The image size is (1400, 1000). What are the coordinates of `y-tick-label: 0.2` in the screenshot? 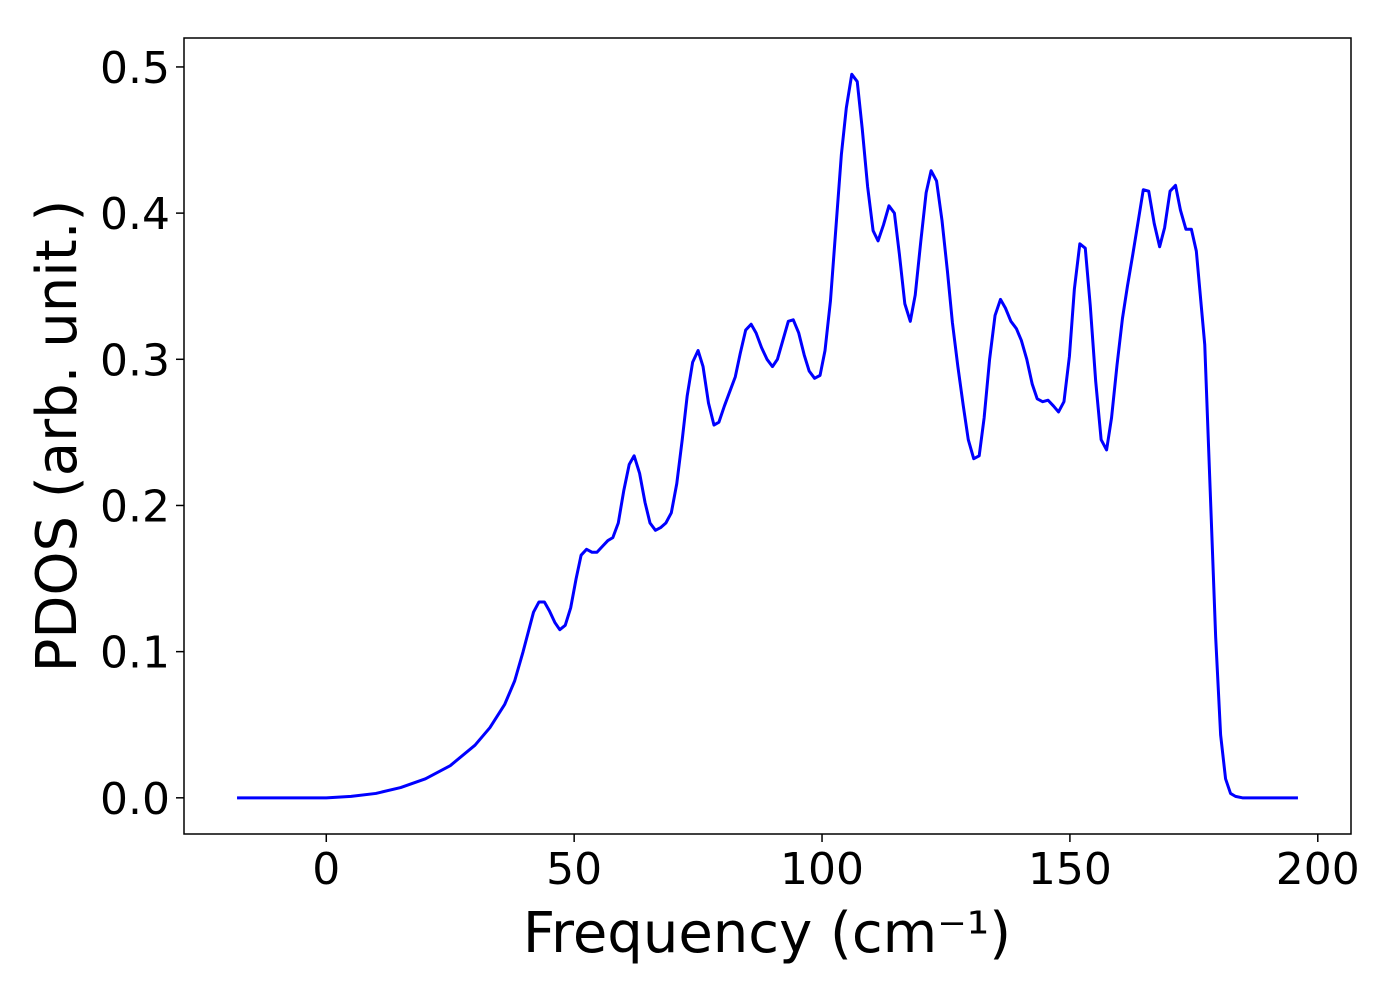 It's located at (135, 506).